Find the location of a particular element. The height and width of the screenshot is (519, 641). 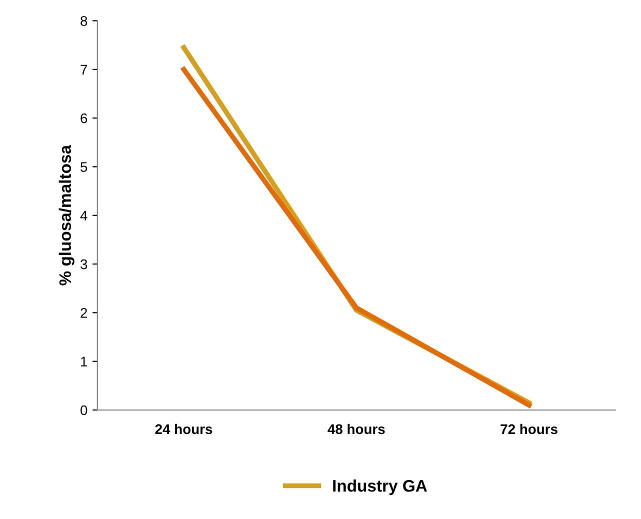

x-tick-label: 72 hours is located at coordinates (529, 429).